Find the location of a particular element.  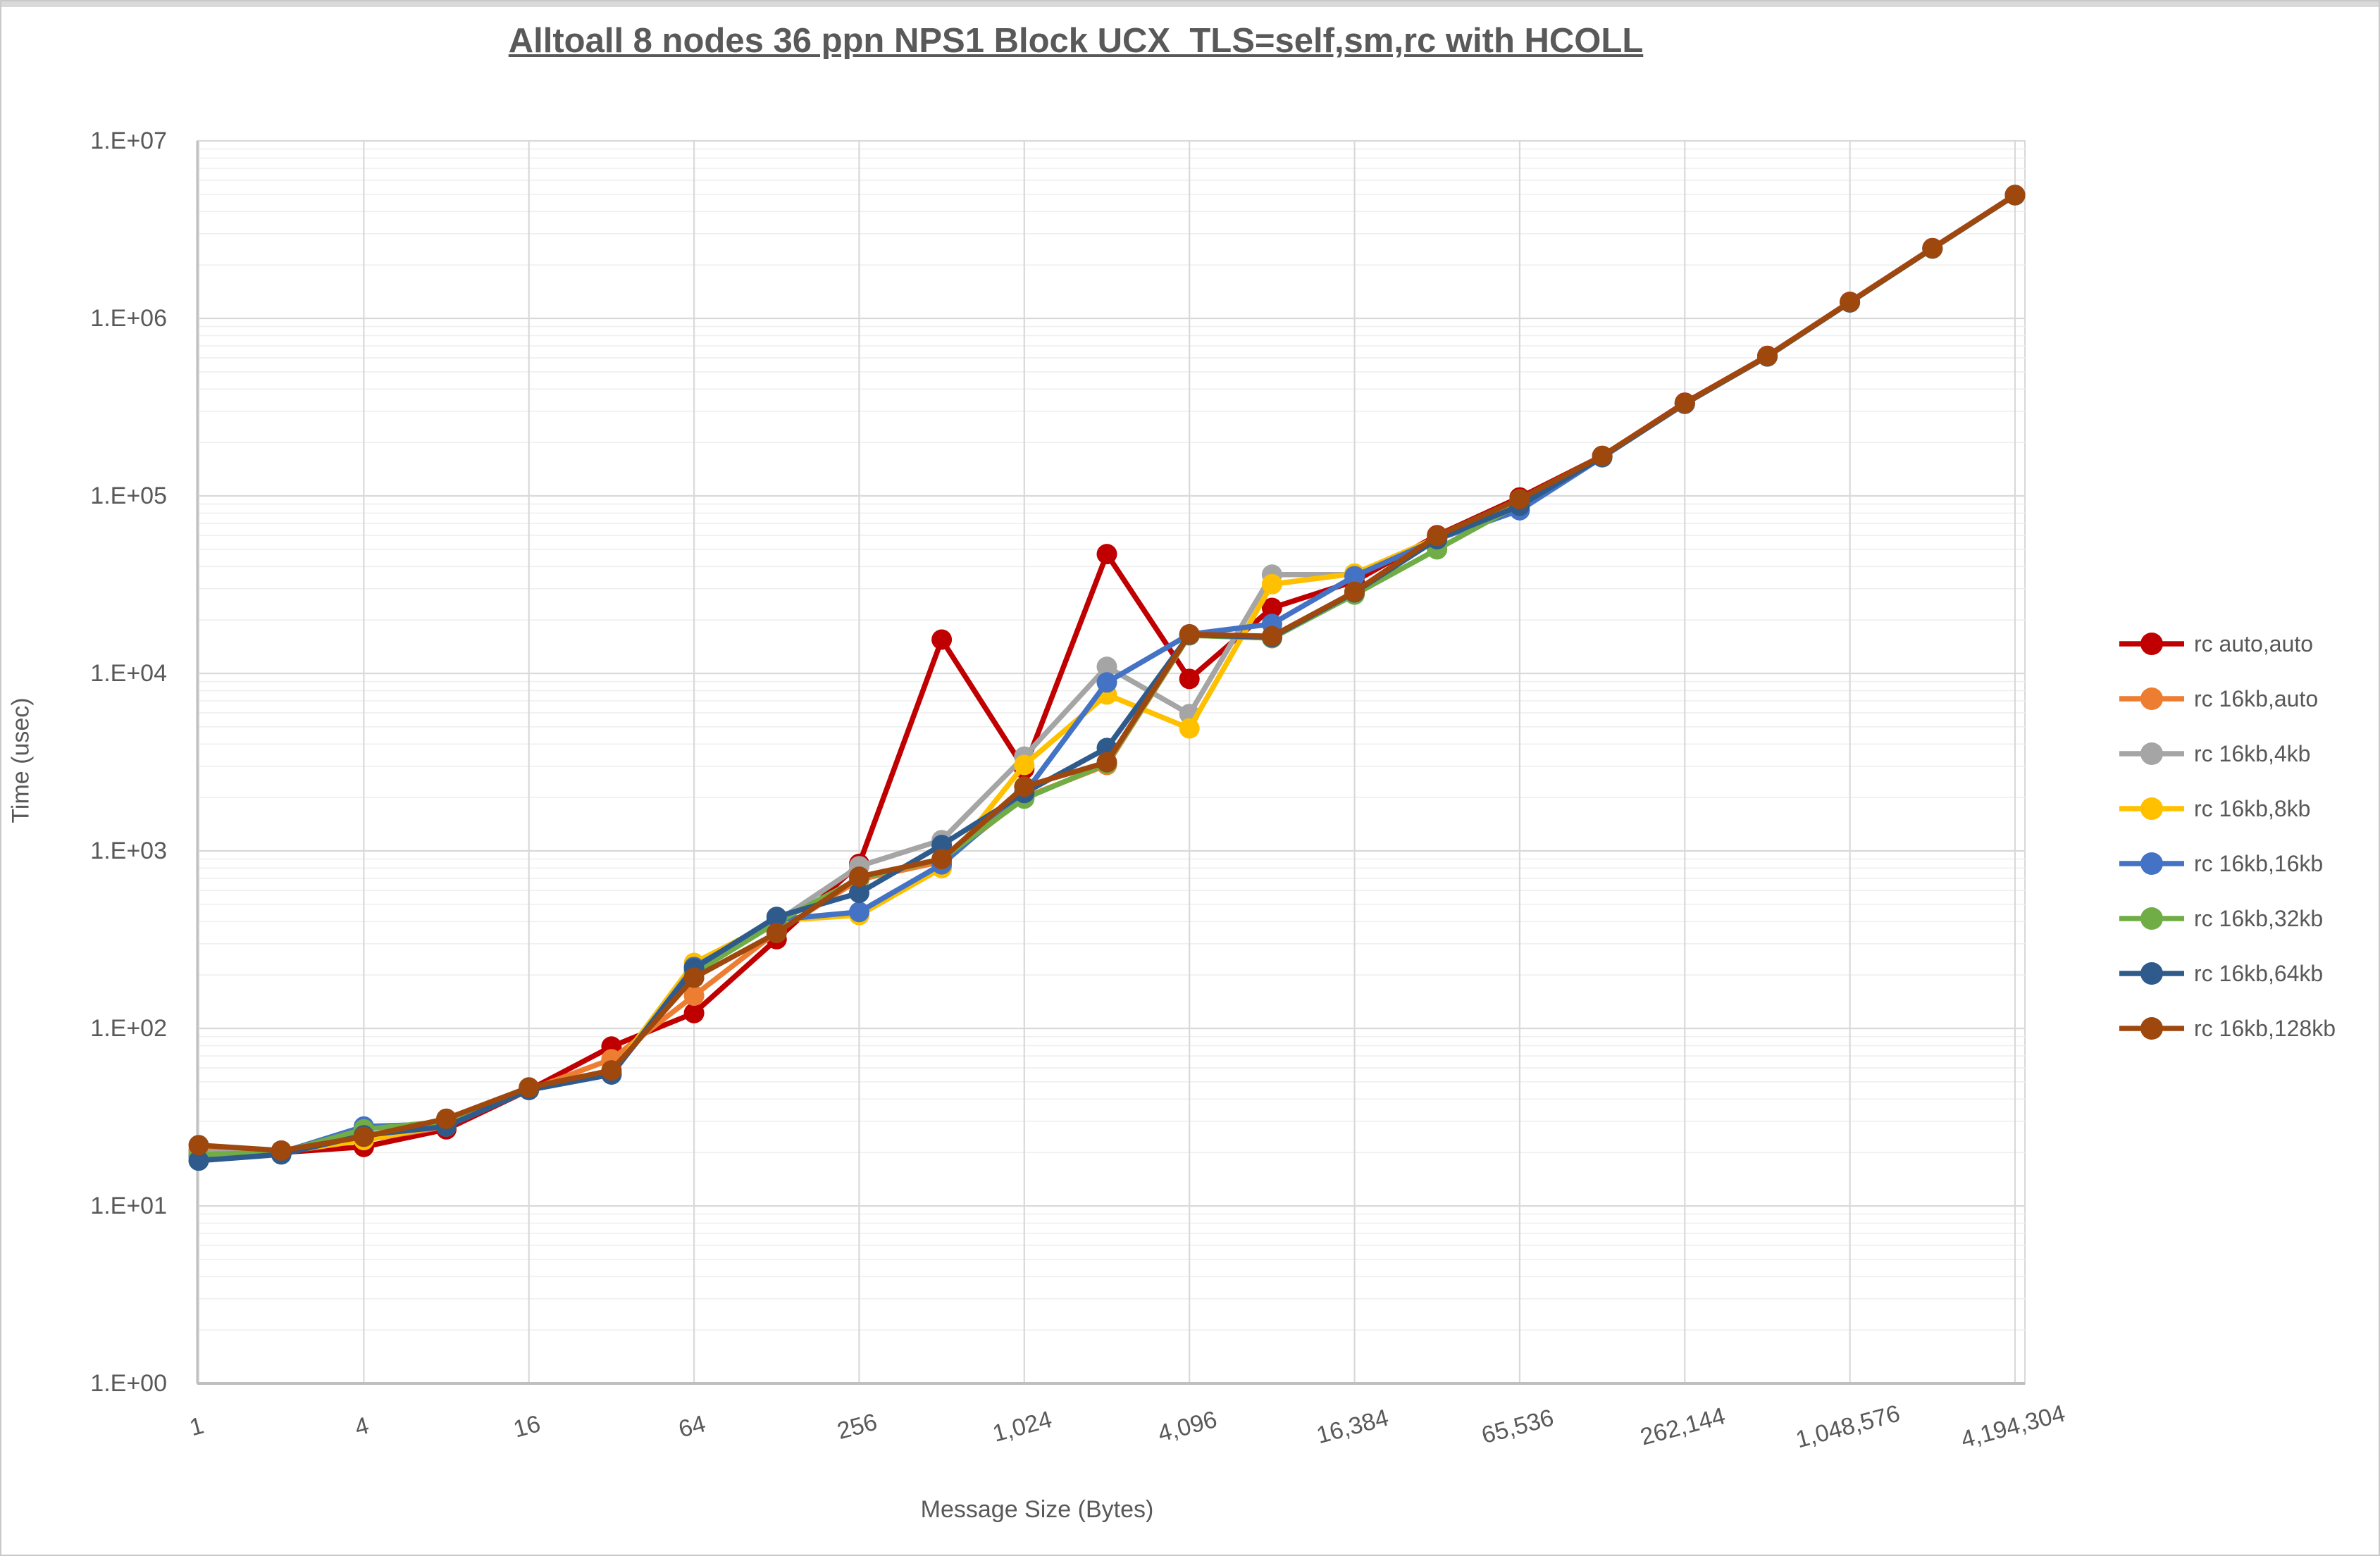

legend-label: rc 16kb,4kb is located at coordinates (2252, 753).